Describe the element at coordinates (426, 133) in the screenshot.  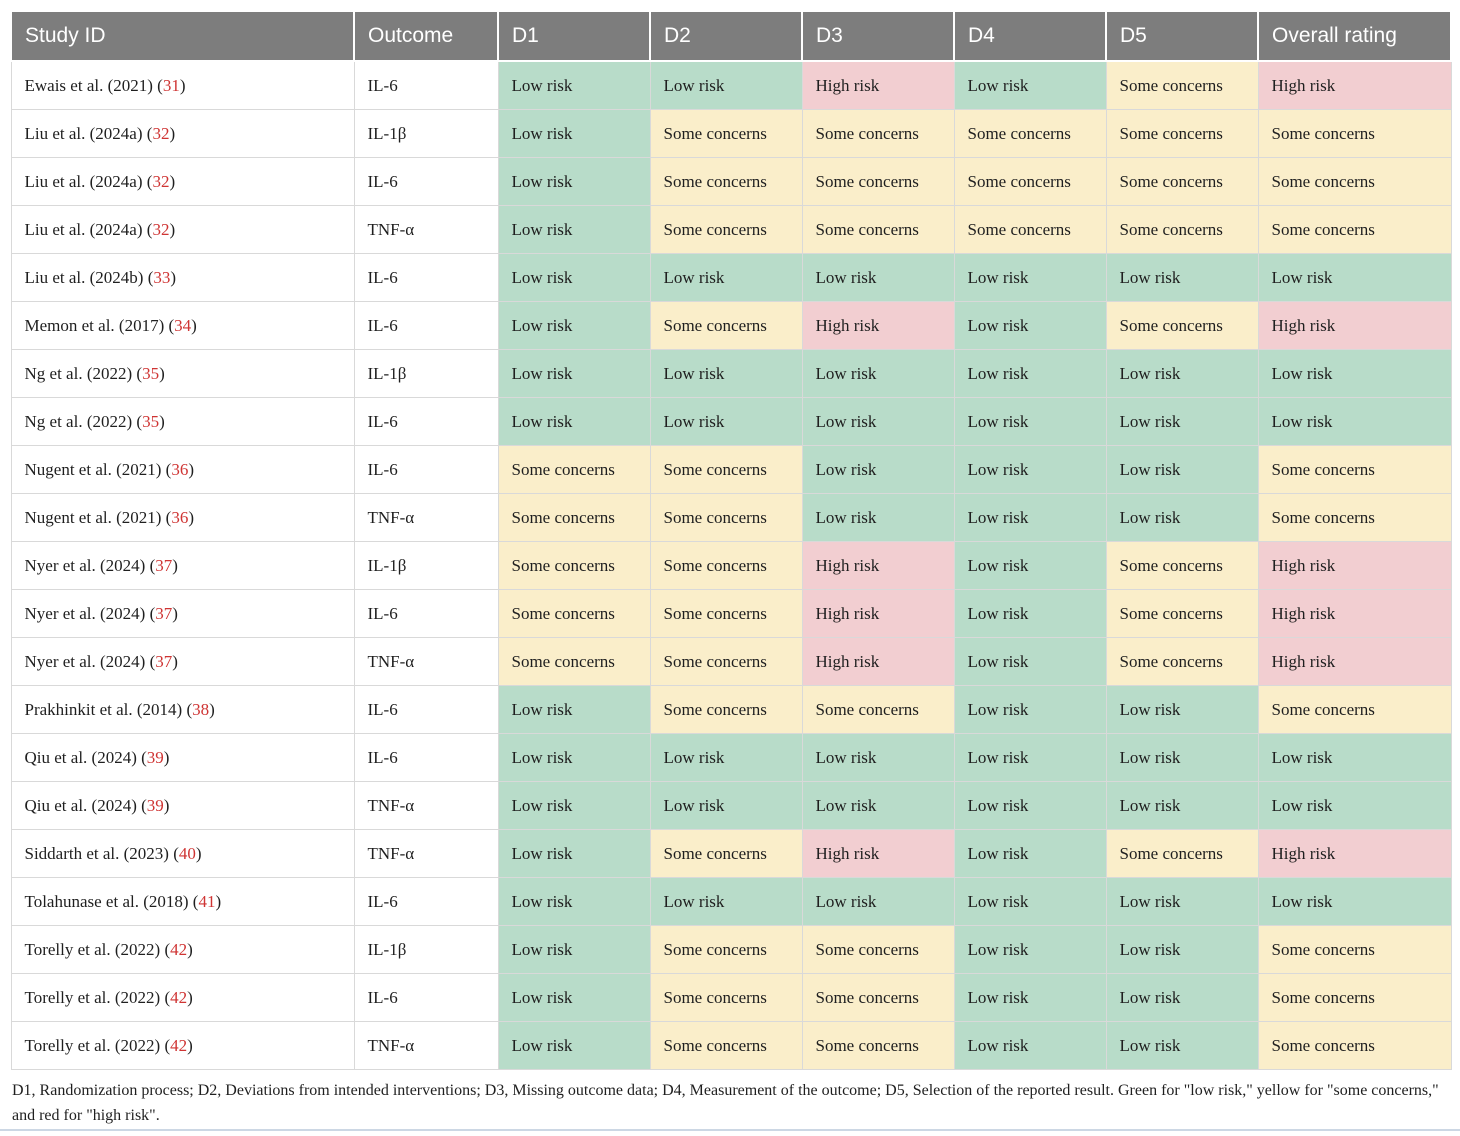
I see `outcome-cell: IL-1β` at that location.